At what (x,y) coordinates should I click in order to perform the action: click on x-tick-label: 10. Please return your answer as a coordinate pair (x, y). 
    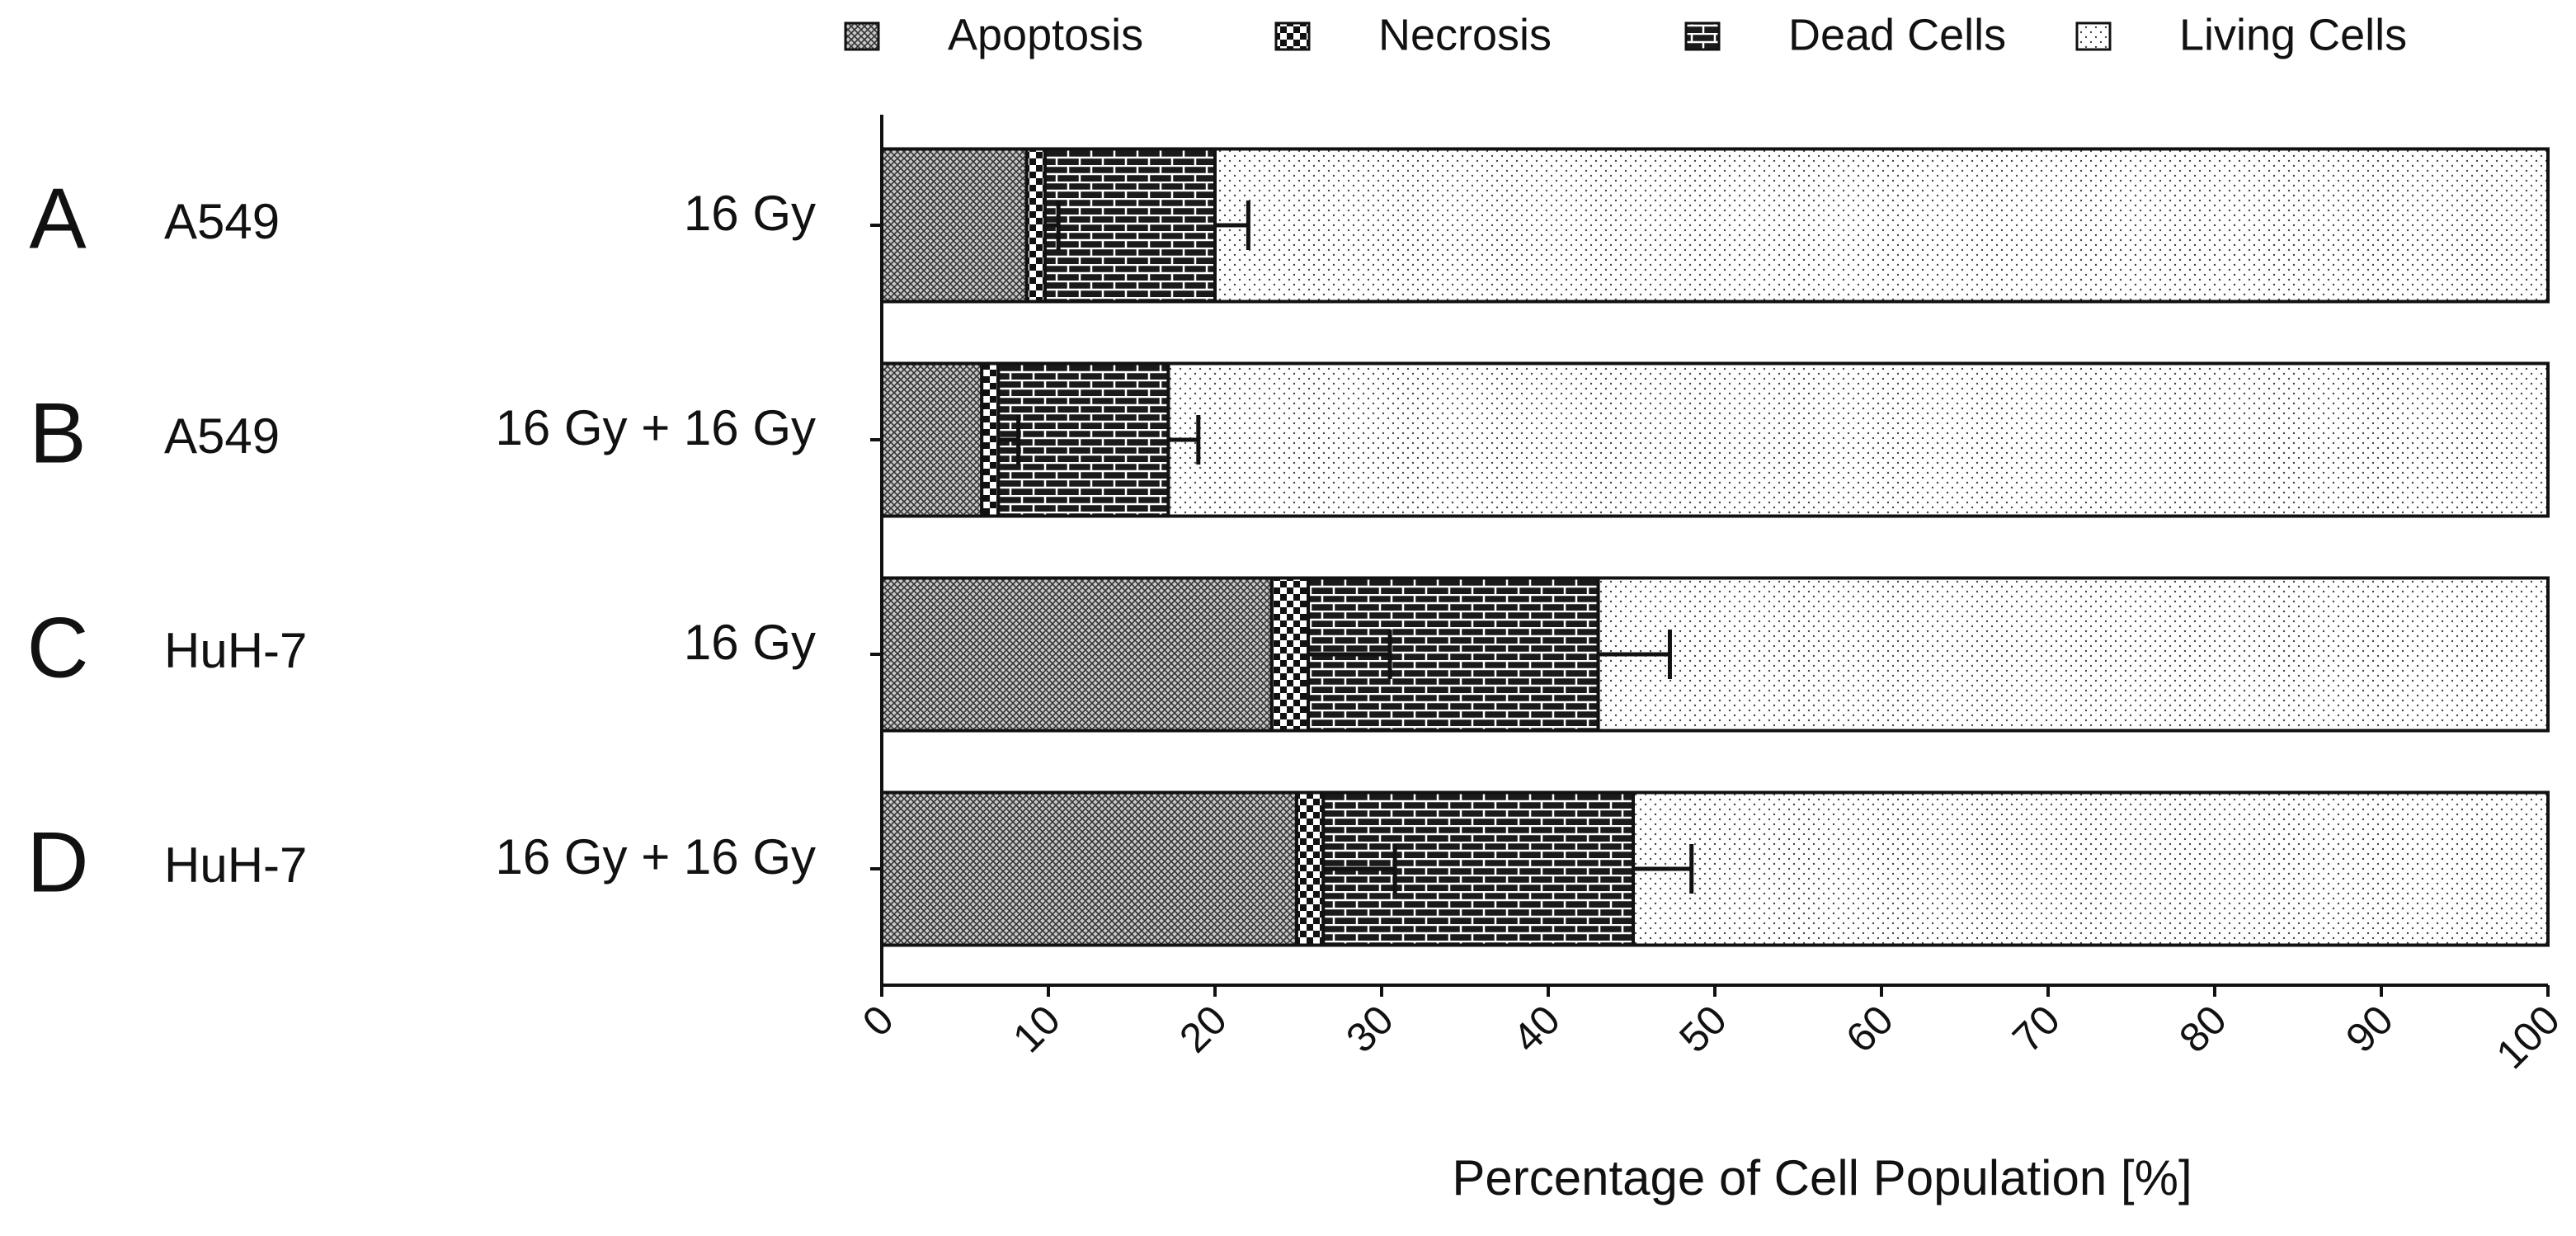
    Looking at the image, I should click on (1036, 1029).